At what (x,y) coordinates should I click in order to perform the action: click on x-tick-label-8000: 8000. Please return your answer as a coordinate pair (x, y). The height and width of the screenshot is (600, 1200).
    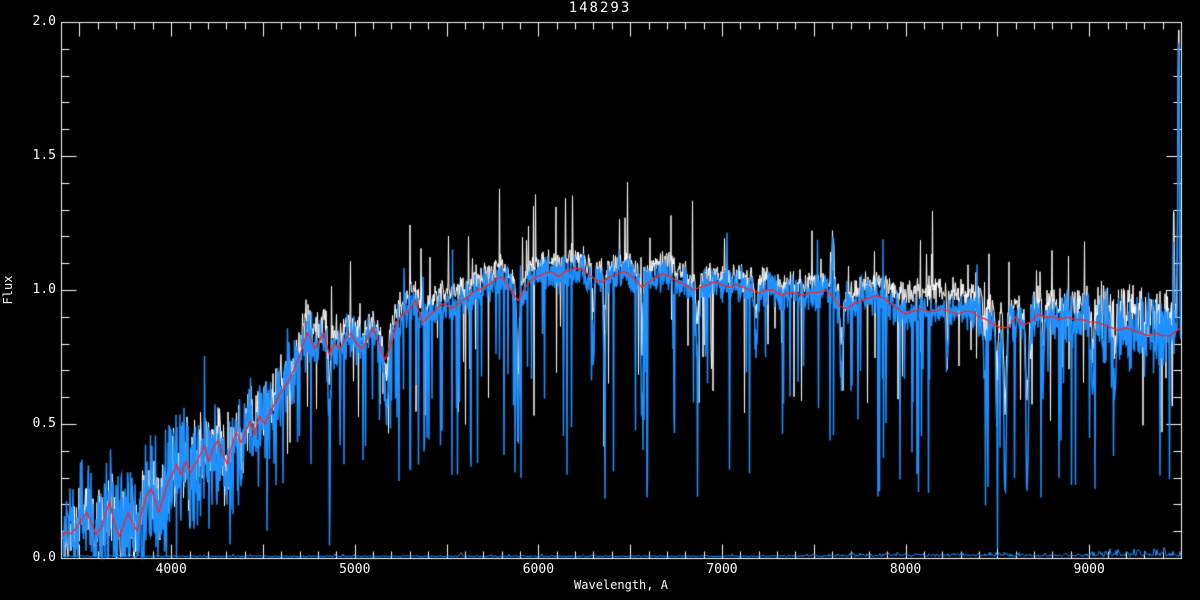
    Looking at the image, I should click on (905, 569).